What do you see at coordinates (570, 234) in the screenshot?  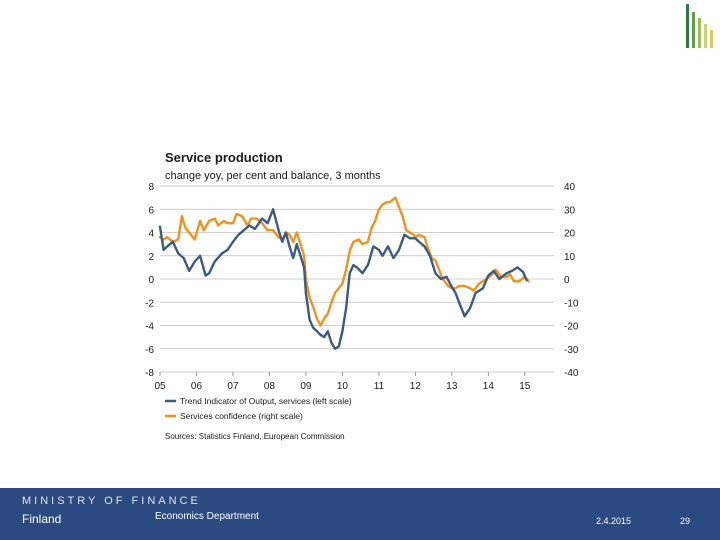 I see `right-tick-label: 20` at bounding box center [570, 234].